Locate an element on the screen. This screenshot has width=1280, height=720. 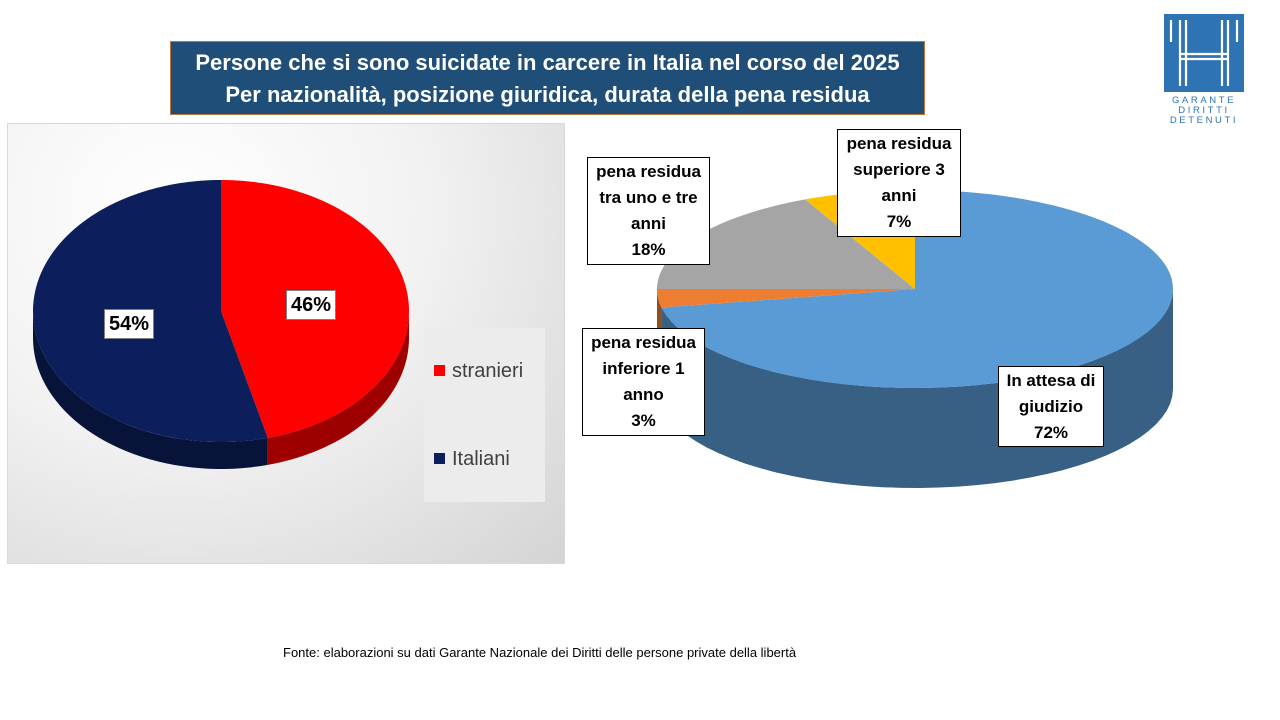
data-label-tra-uno-e-tre: pena residua tra uno e tre anni 18% is located at coordinates (648, 211).